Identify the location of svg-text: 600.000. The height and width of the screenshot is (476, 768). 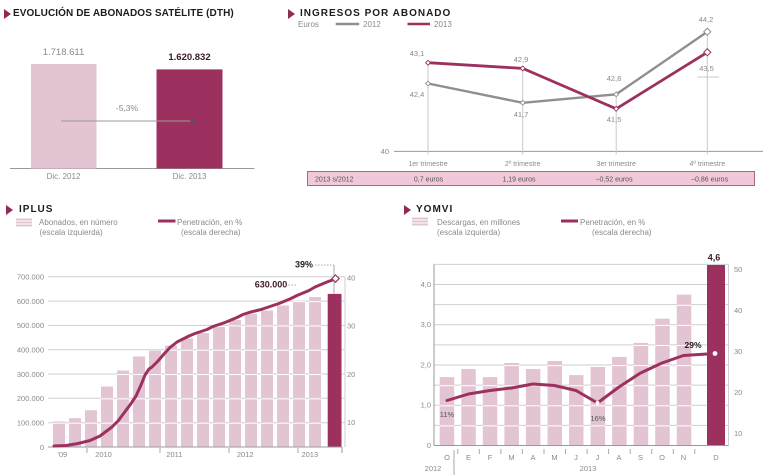
(30, 301).